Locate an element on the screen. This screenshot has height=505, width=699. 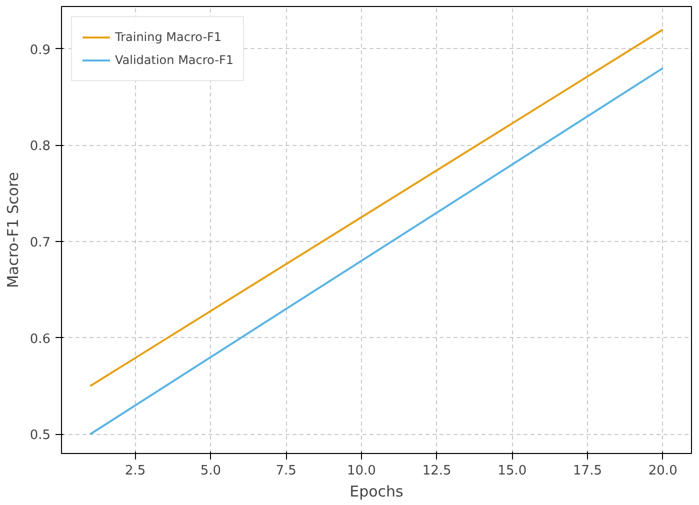
x-tick-label: 10.0 is located at coordinates (361, 471).